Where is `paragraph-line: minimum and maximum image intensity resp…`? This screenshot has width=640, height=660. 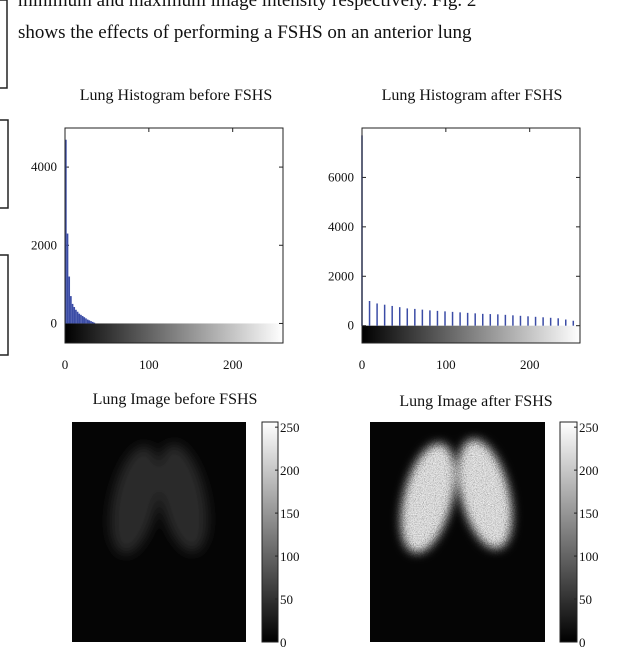
paragraph-line: minimum and maximum image intensity resp… is located at coordinates (247, 5).